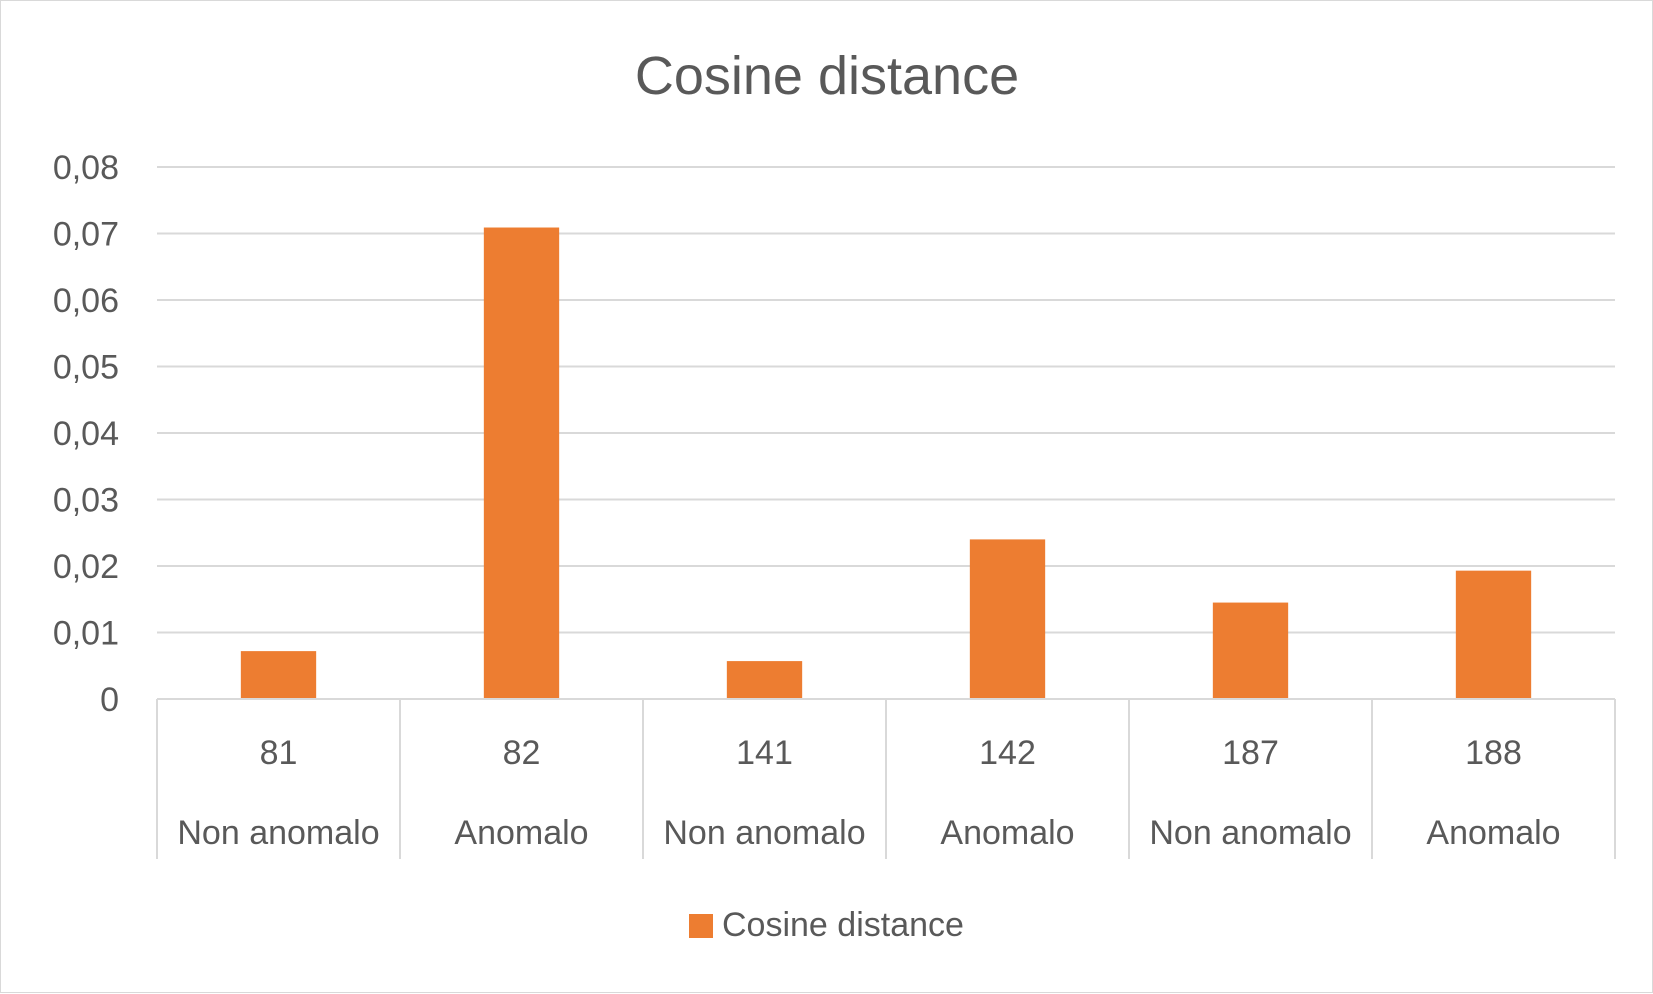 This screenshot has height=994, width=1653. What do you see at coordinates (86, 634) in the screenshot?
I see `y-tick-label: 0,01` at bounding box center [86, 634].